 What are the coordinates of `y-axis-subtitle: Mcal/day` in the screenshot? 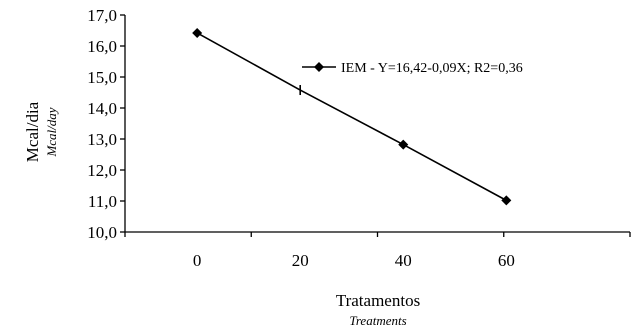 It's located at (51, 132).